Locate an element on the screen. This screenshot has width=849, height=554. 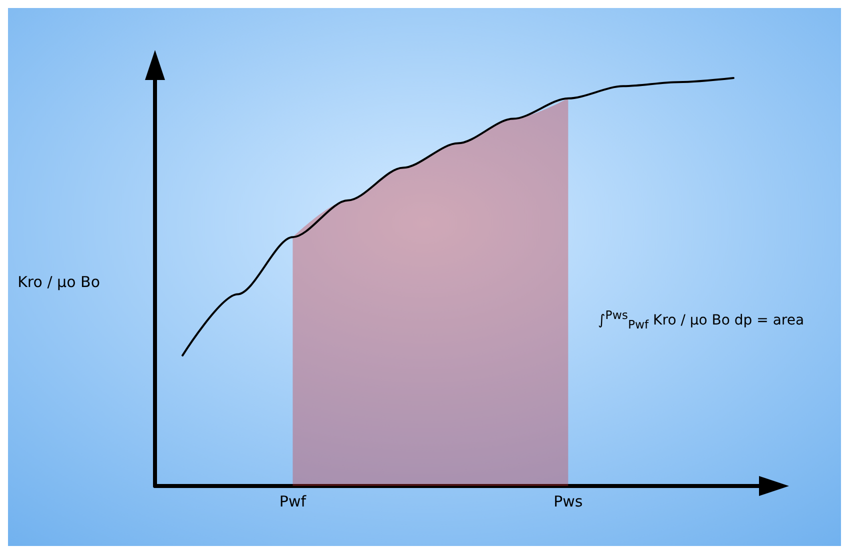
y-axis-title: Kro / μo Bo is located at coordinates (59, 282).